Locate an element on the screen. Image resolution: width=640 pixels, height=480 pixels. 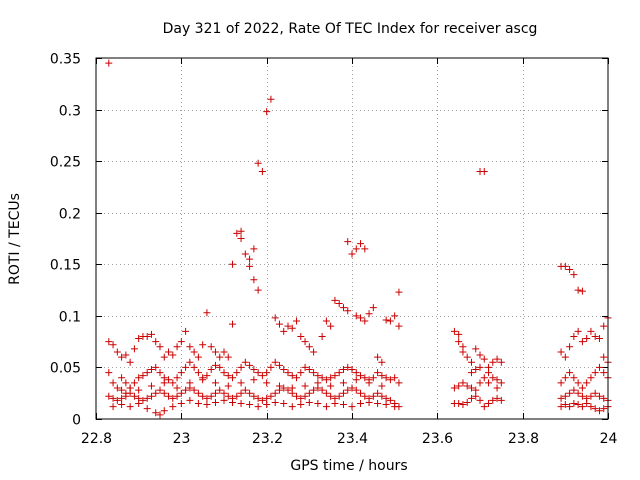
y-tick-label: 0.25 is located at coordinates (65, 163).